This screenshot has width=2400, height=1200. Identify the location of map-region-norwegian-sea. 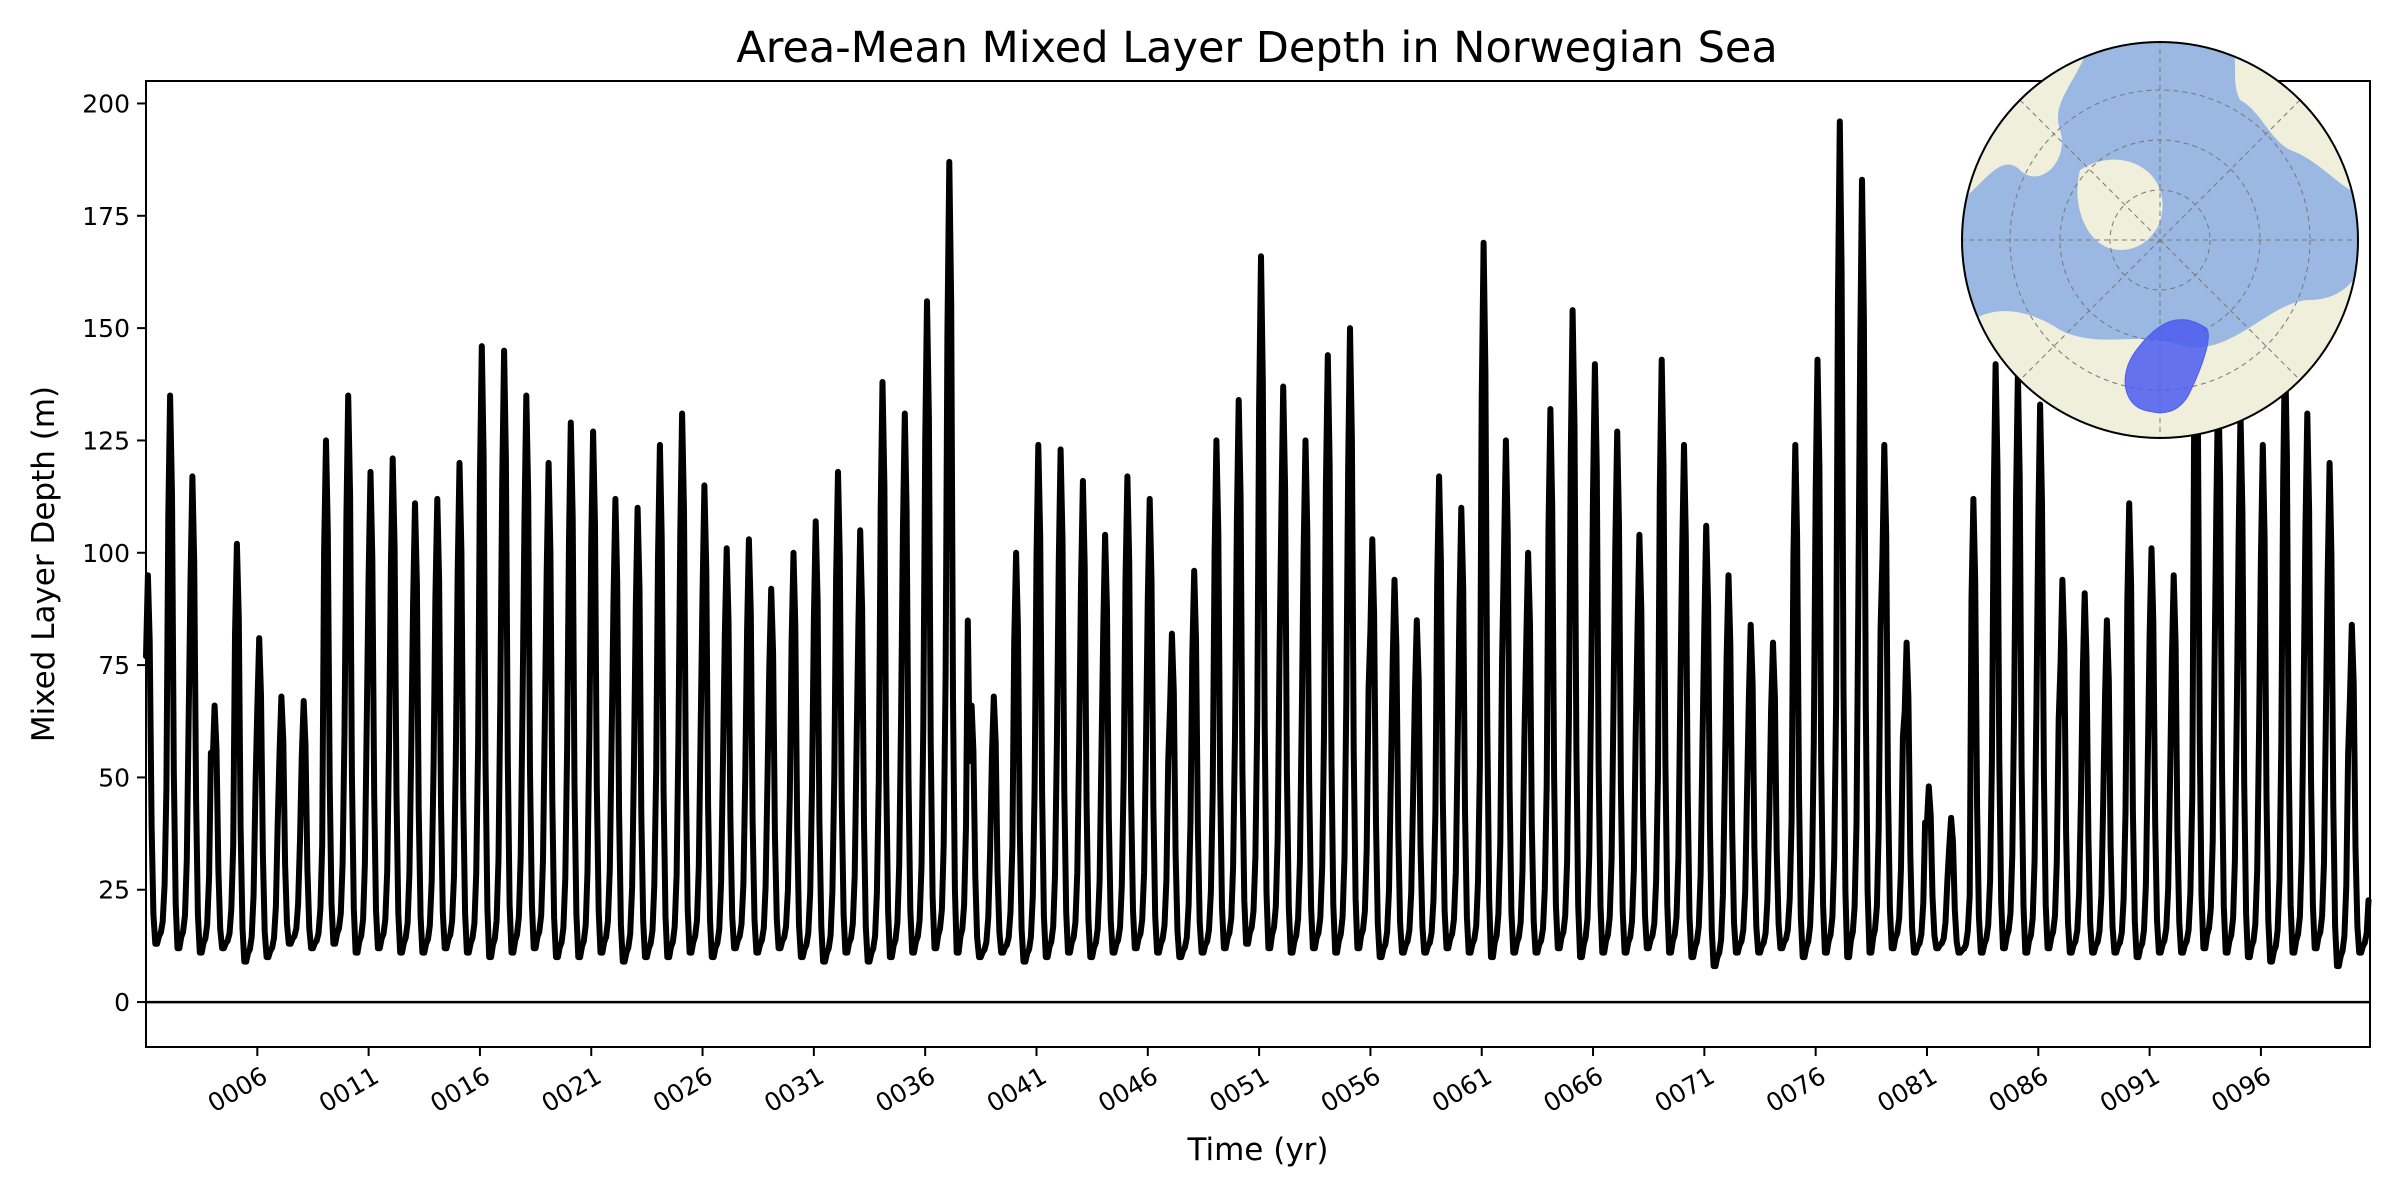
(2166, 366).